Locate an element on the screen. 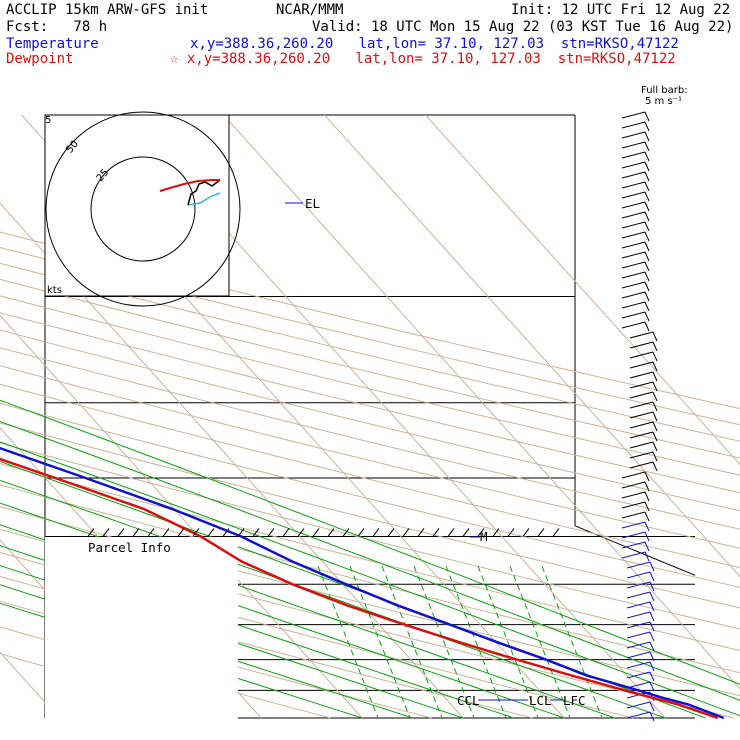 This screenshot has height=740, width=740. el-marker: EL is located at coordinates (312, 203).